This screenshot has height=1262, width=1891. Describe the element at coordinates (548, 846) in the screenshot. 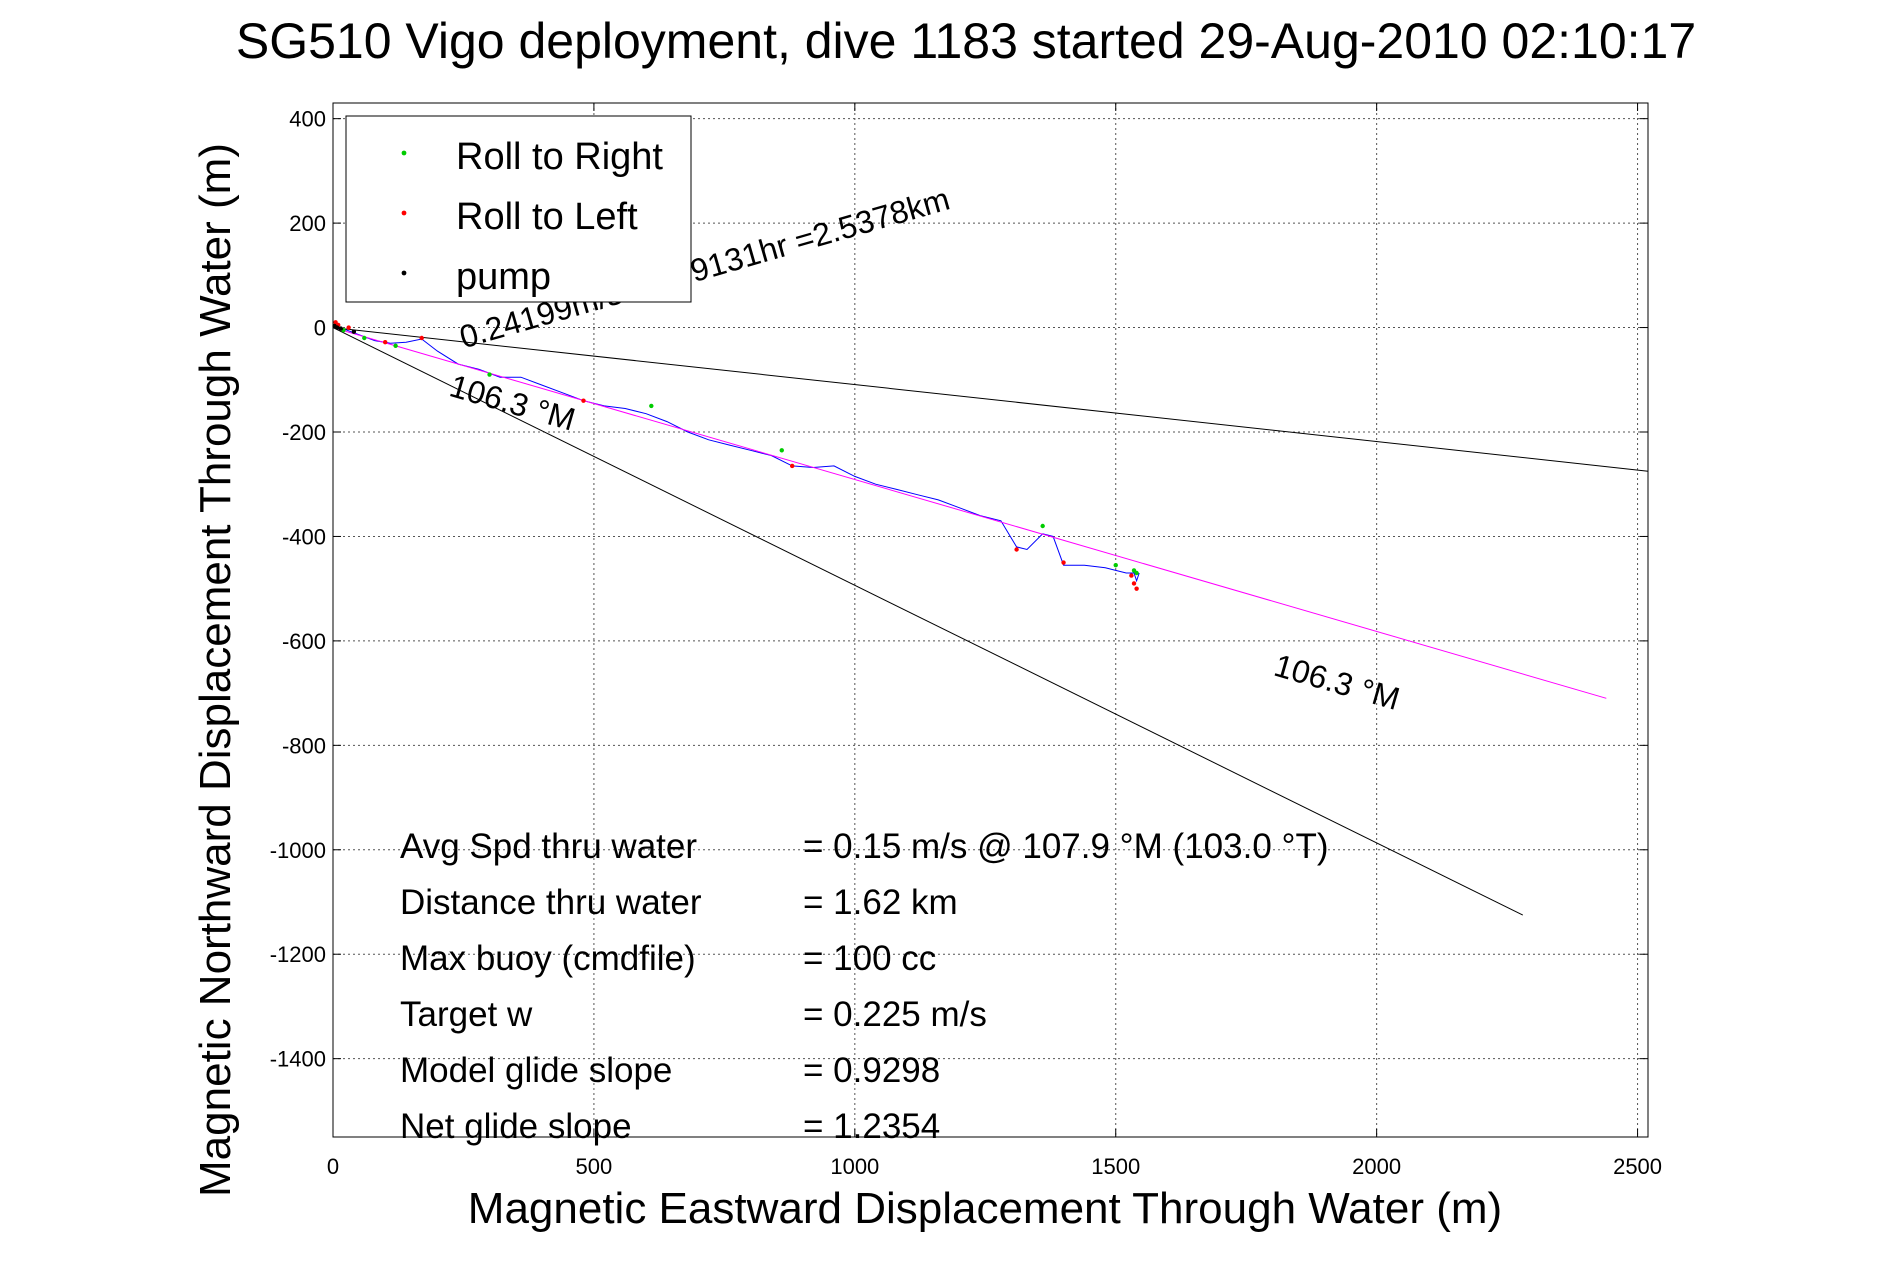

I see `stats-label: Avg Spd thru water` at that location.